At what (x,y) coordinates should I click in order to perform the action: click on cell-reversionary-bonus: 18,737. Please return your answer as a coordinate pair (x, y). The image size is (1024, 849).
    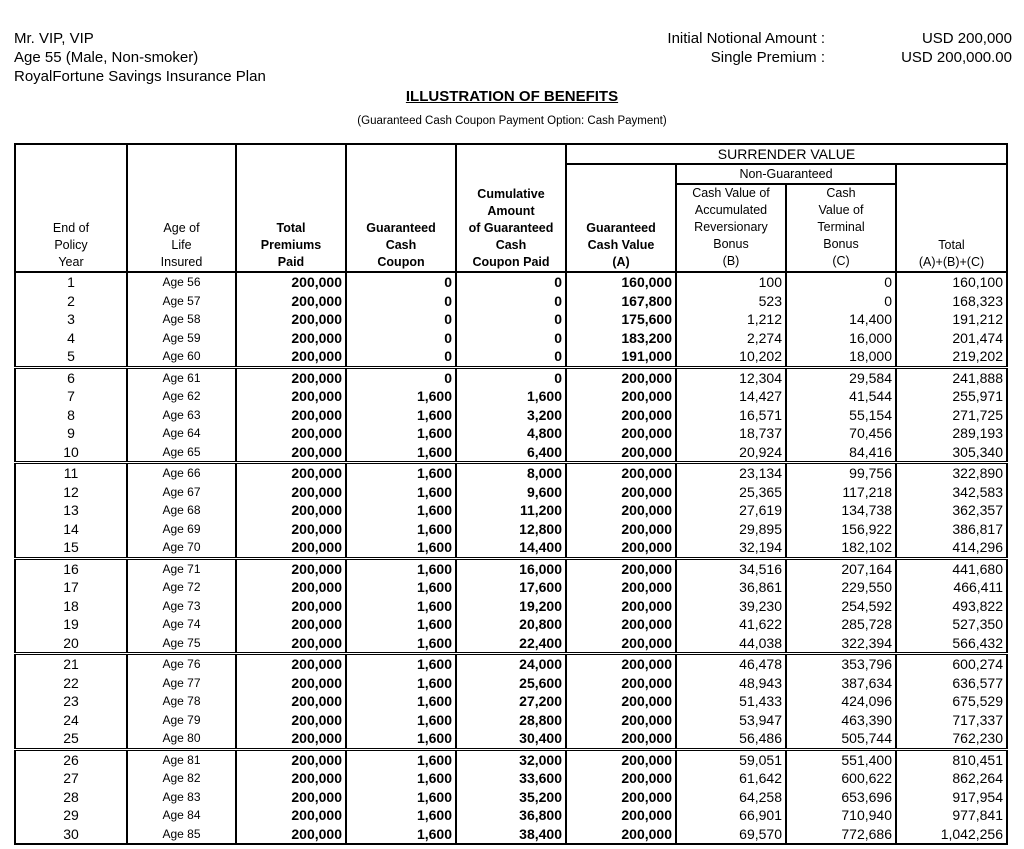
    Looking at the image, I should click on (731, 433).